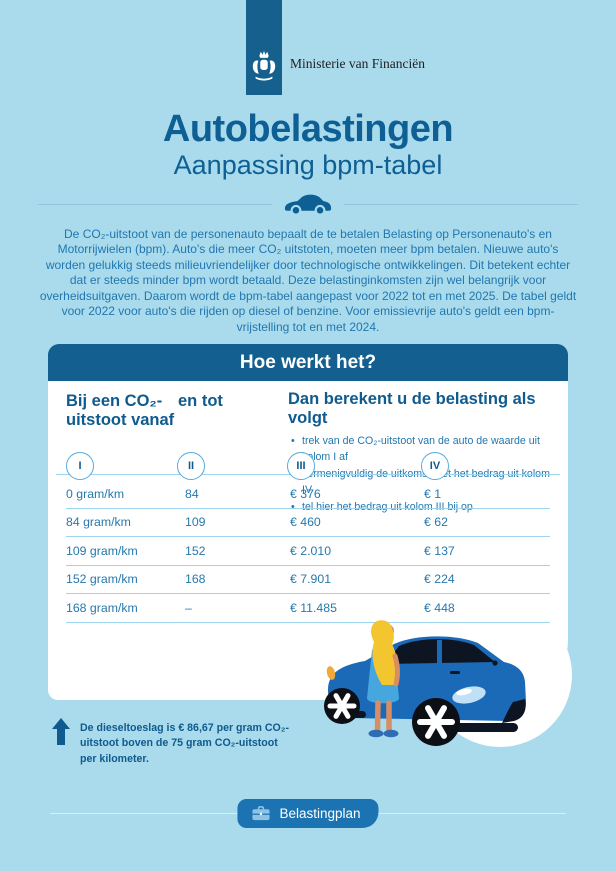 The height and width of the screenshot is (871, 616). Describe the element at coordinates (308, 129) in the screenshot. I see `page-title: Autobelastingen` at that location.